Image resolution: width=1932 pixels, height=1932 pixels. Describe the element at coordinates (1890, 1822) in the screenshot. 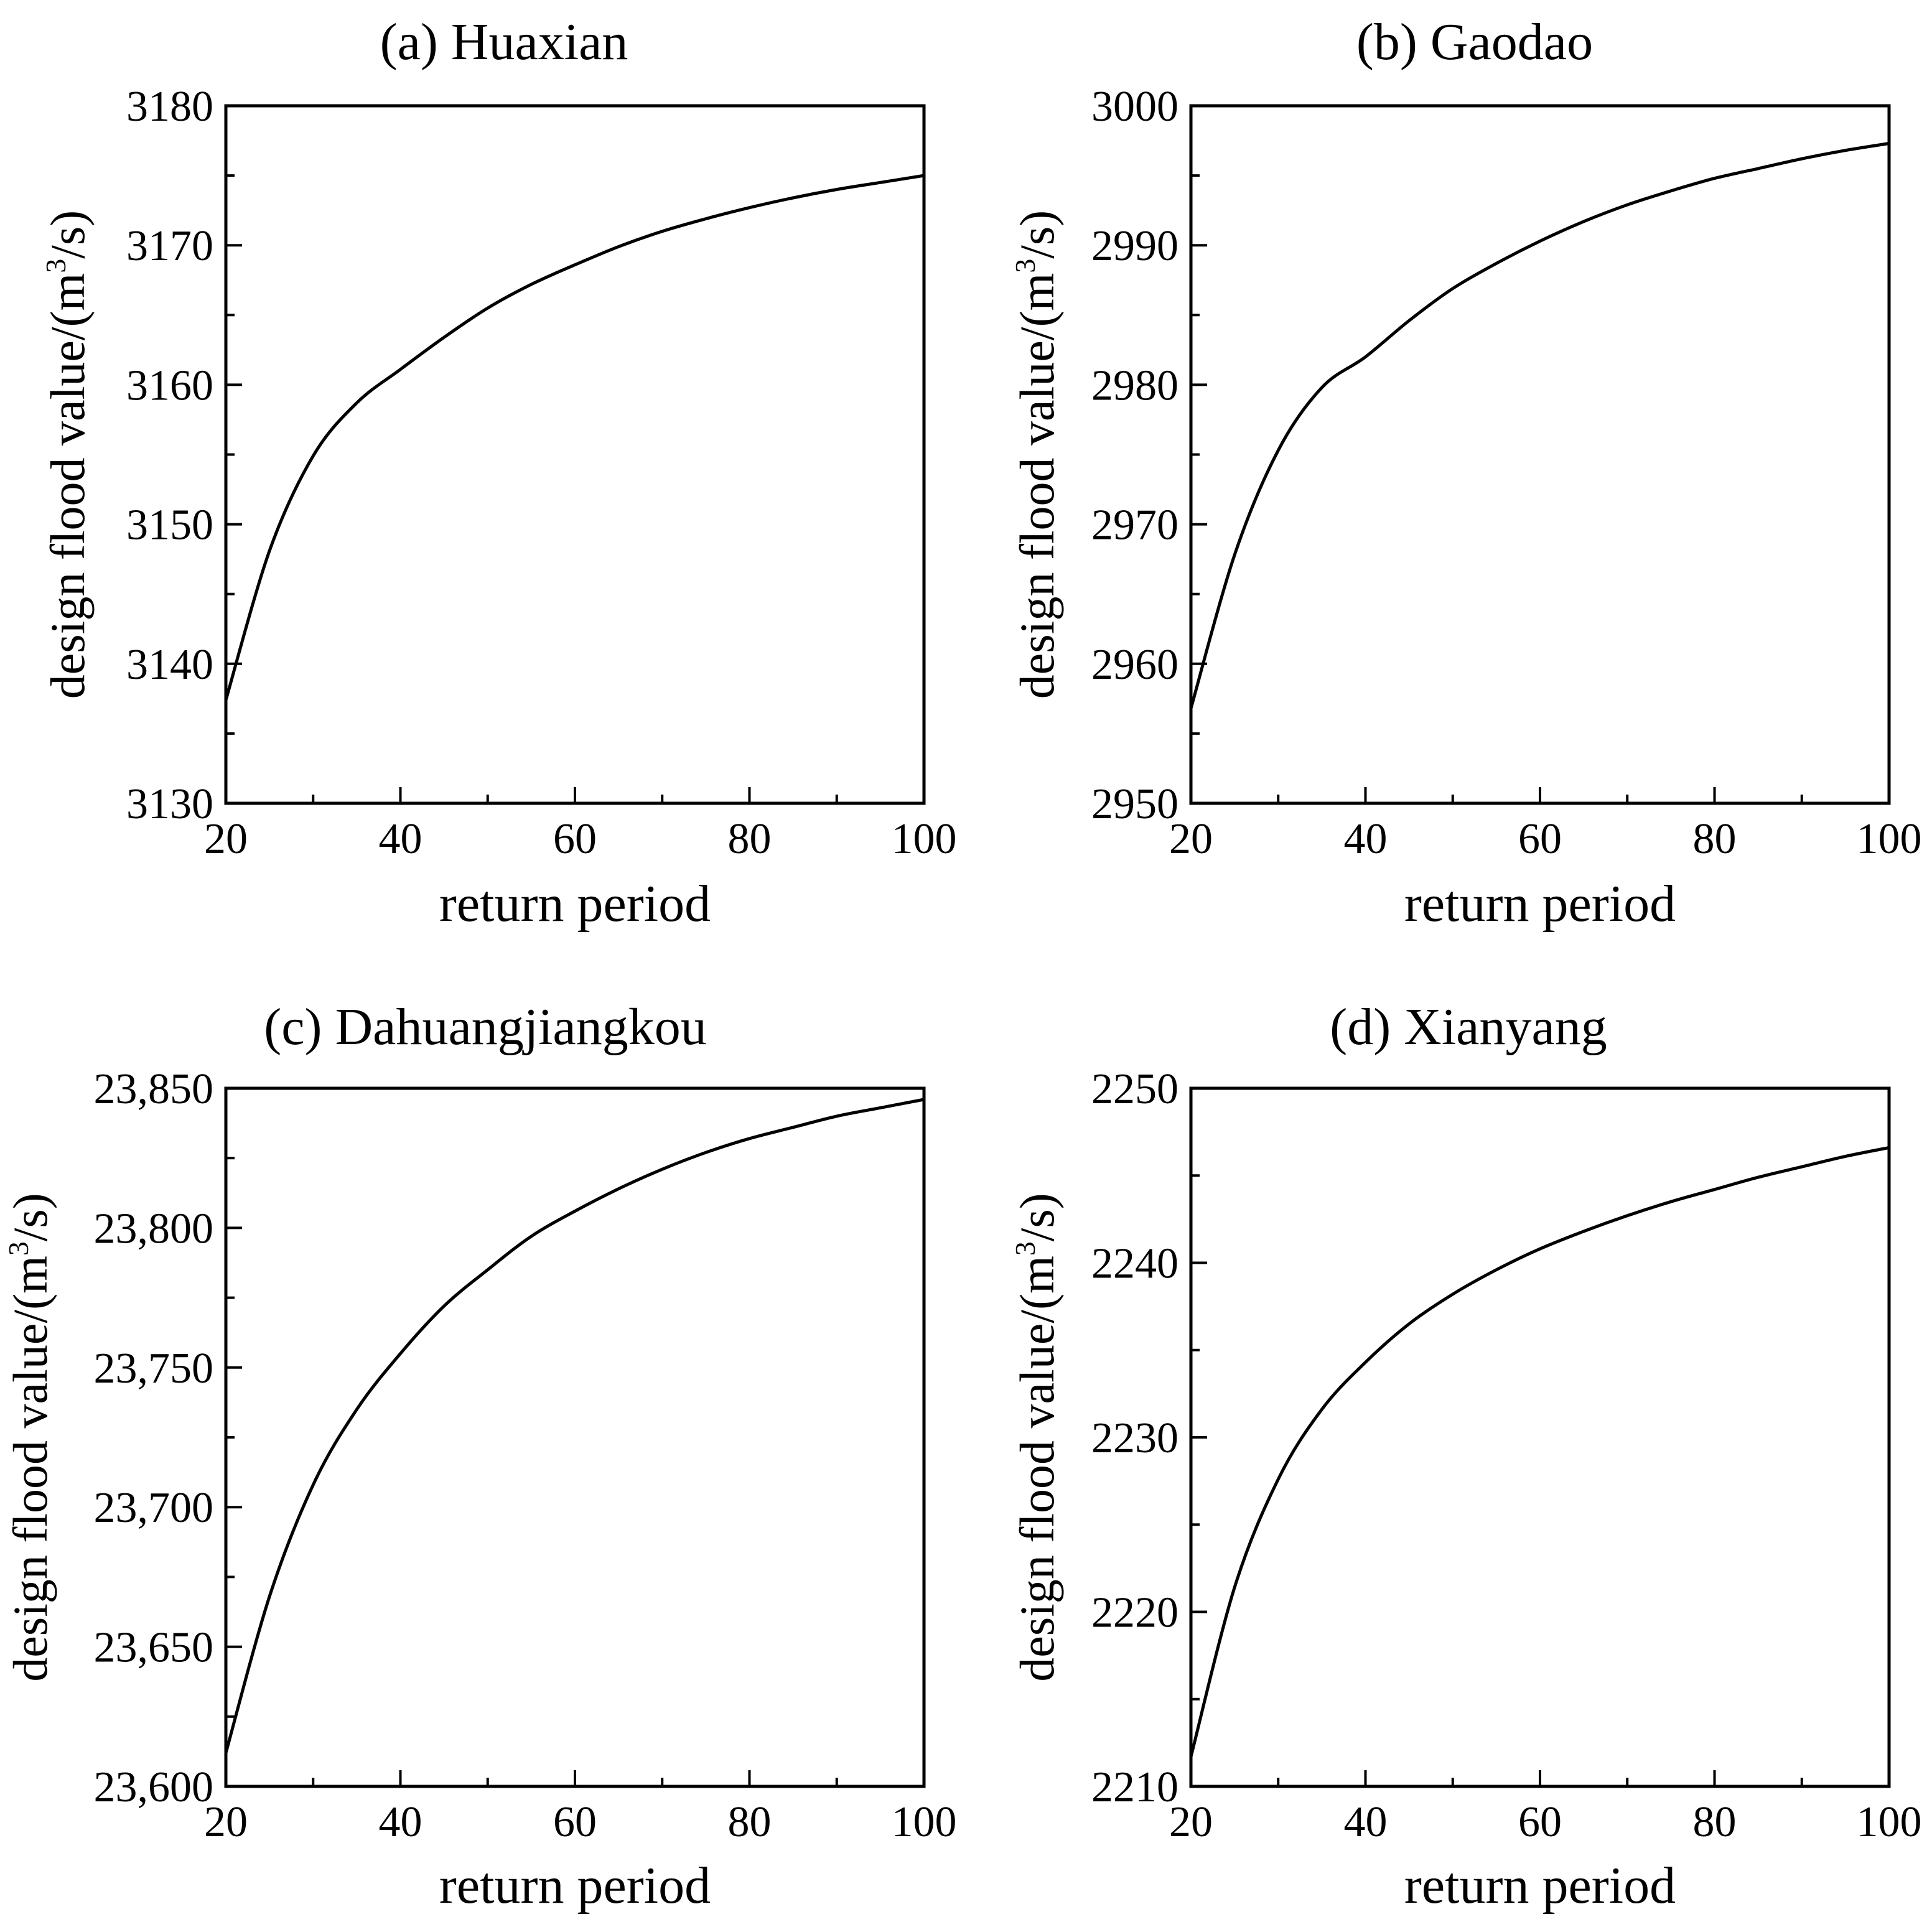

I see `panel-d-xtick-label: 100` at that location.